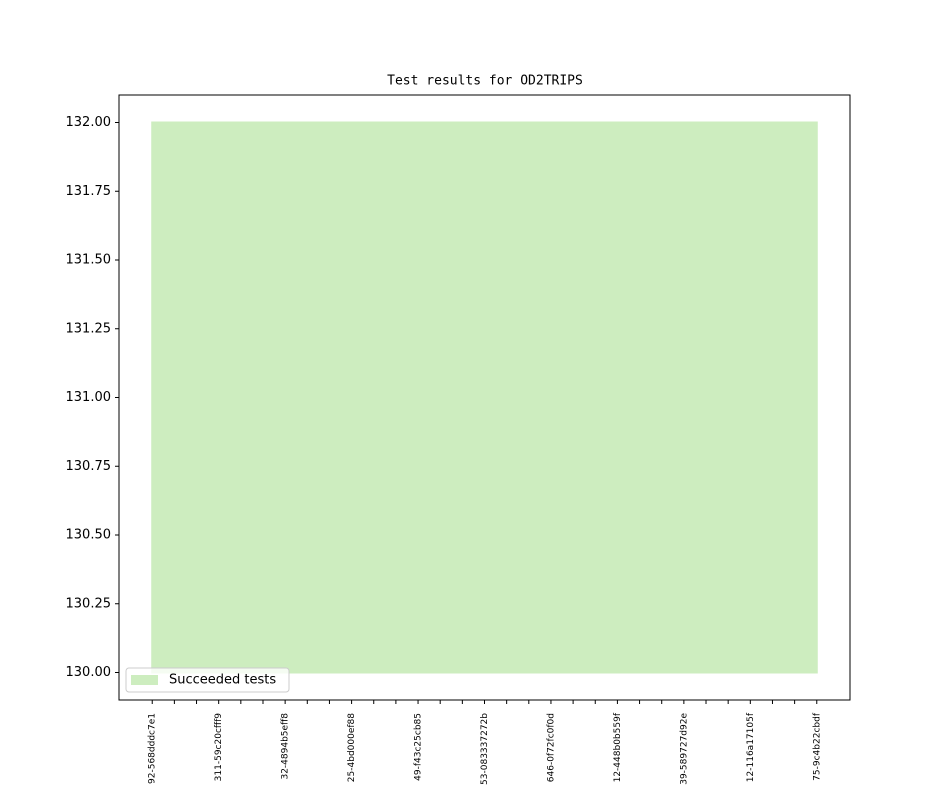 The height and width of the screenshot is (787, 944). I want to click on legend: Succeeded tests, so click(207, 680).